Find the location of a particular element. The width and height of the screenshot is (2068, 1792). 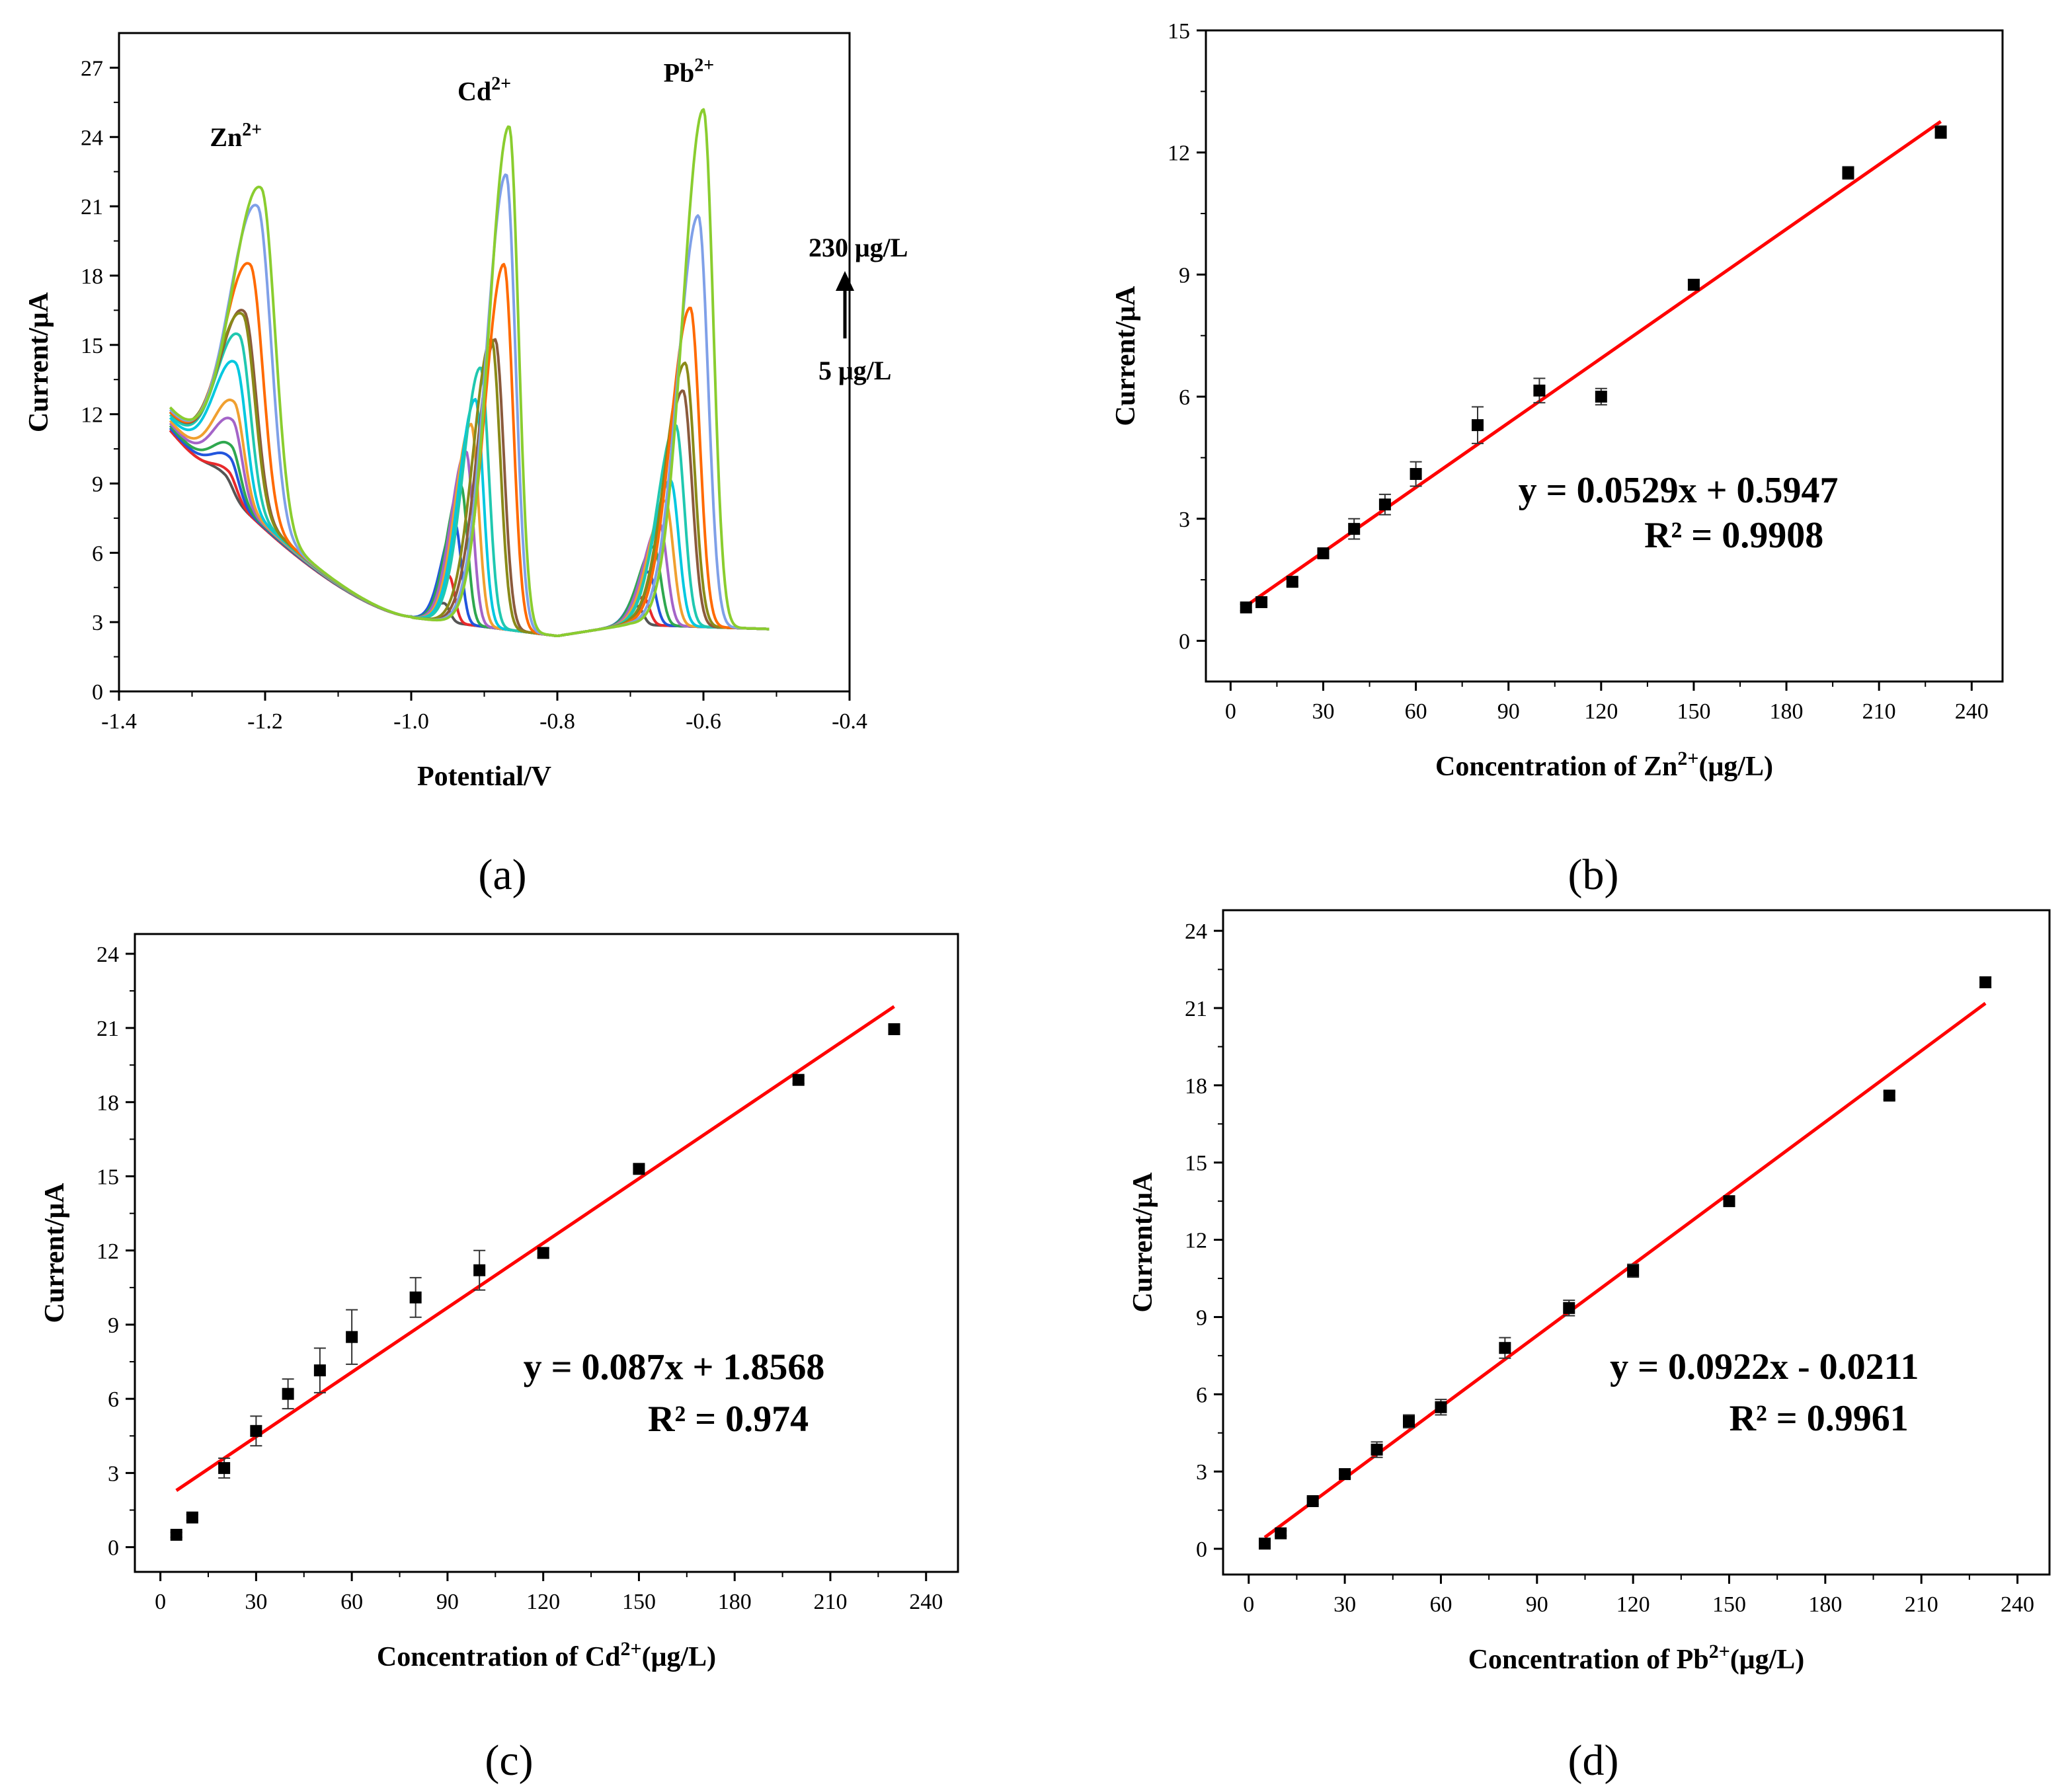

y-tick-label: 15 is located at coordinates (1179, 31).